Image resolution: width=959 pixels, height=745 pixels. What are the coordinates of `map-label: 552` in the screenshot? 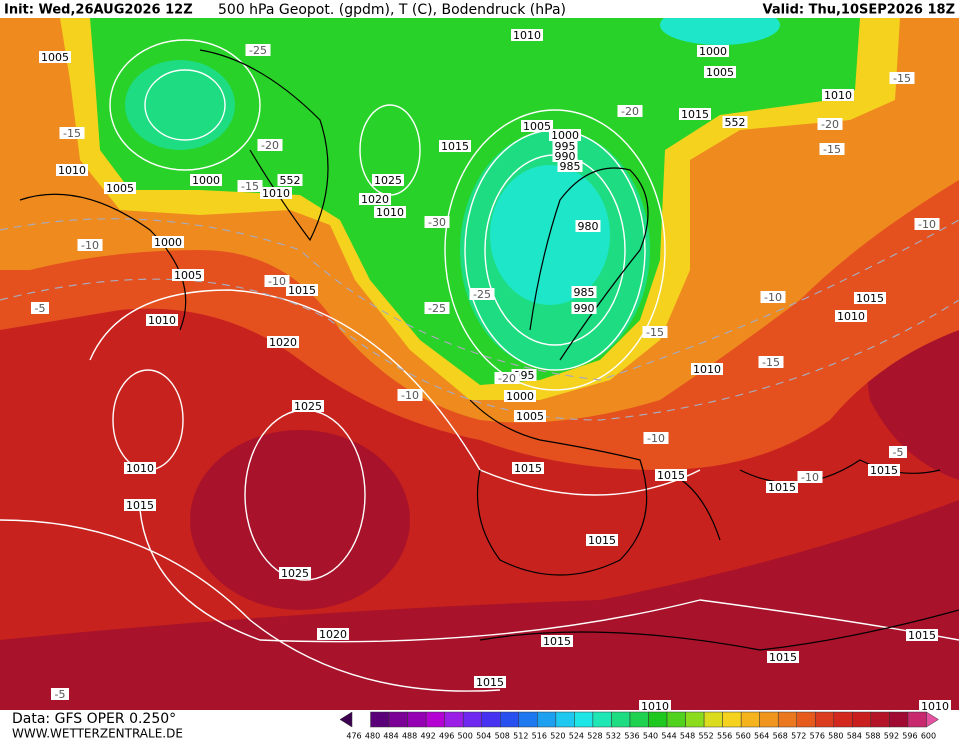 It's located at (290, 180).